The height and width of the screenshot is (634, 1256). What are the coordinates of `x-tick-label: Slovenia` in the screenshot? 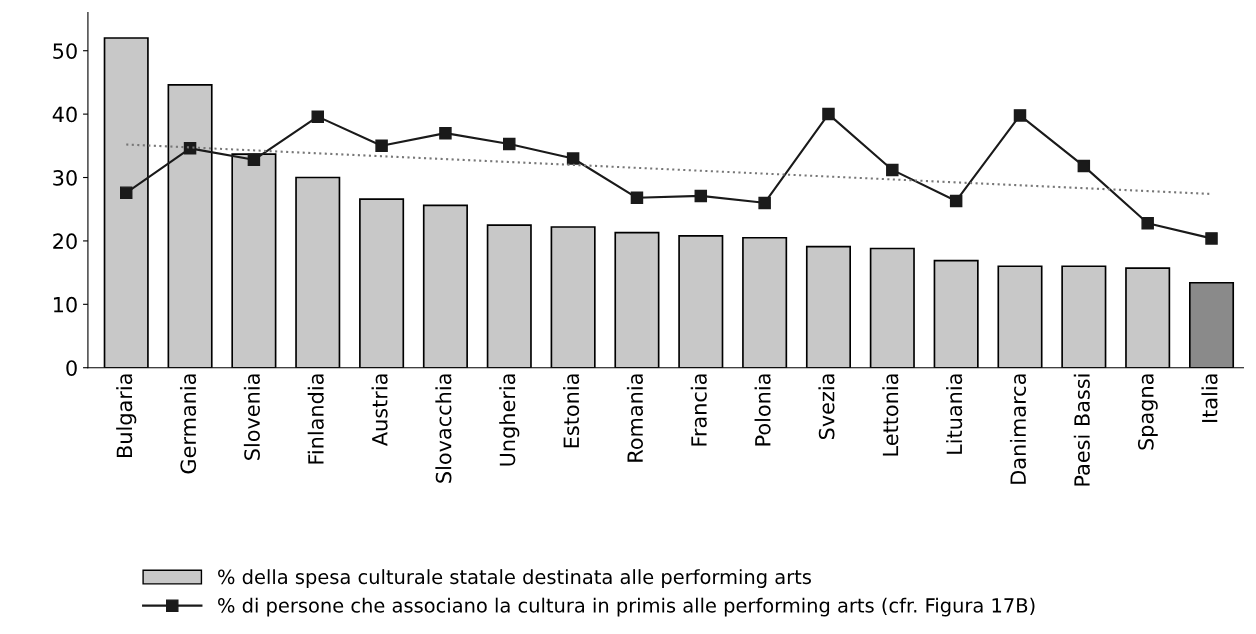 It's located at (251, 417).